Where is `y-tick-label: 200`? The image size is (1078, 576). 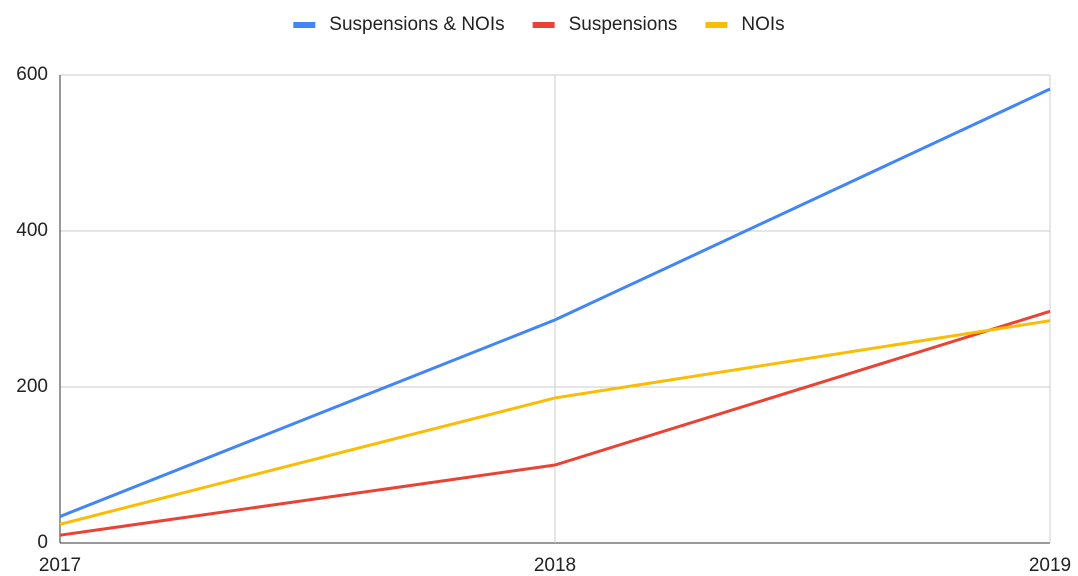 y-tick-label: 200 is located at coordinates (32, 386).